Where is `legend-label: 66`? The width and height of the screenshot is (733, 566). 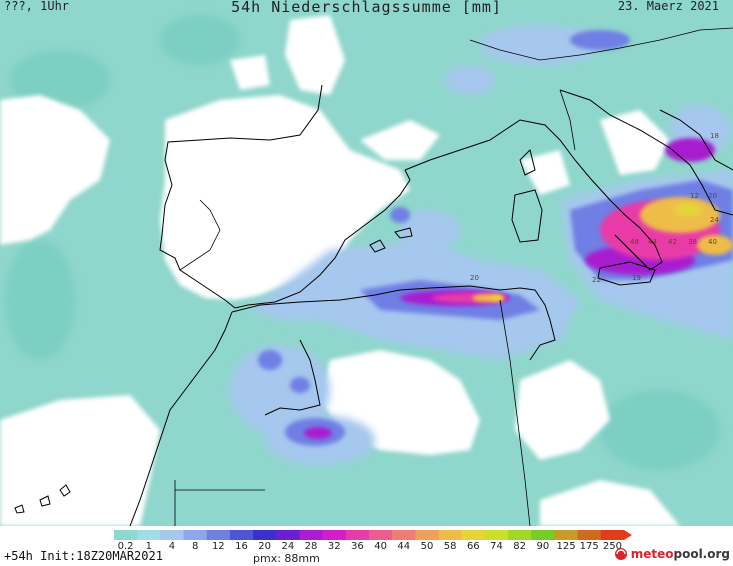 legend-label: 66 is located at coordinates (473, 546).